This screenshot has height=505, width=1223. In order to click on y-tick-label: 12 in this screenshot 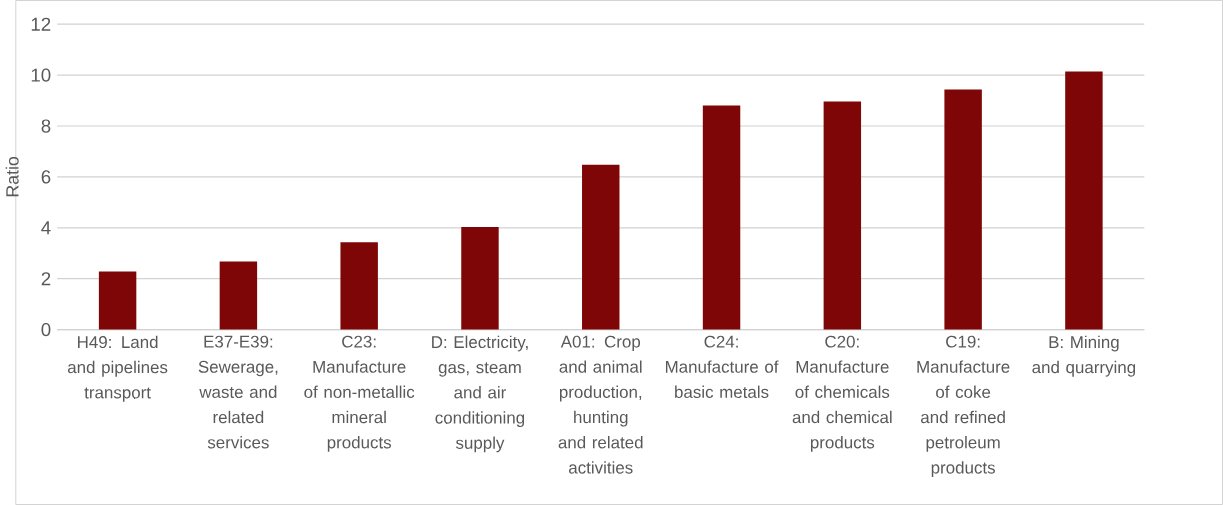, I will do `click(41, 24)`.